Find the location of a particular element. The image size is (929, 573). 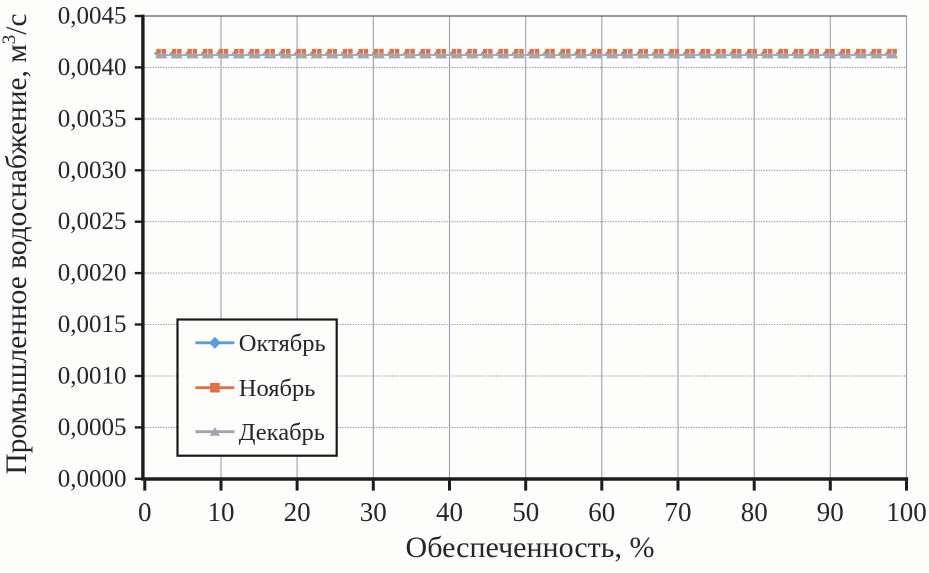

svg-text: 0,0035 is located at coordinates (92, 118).